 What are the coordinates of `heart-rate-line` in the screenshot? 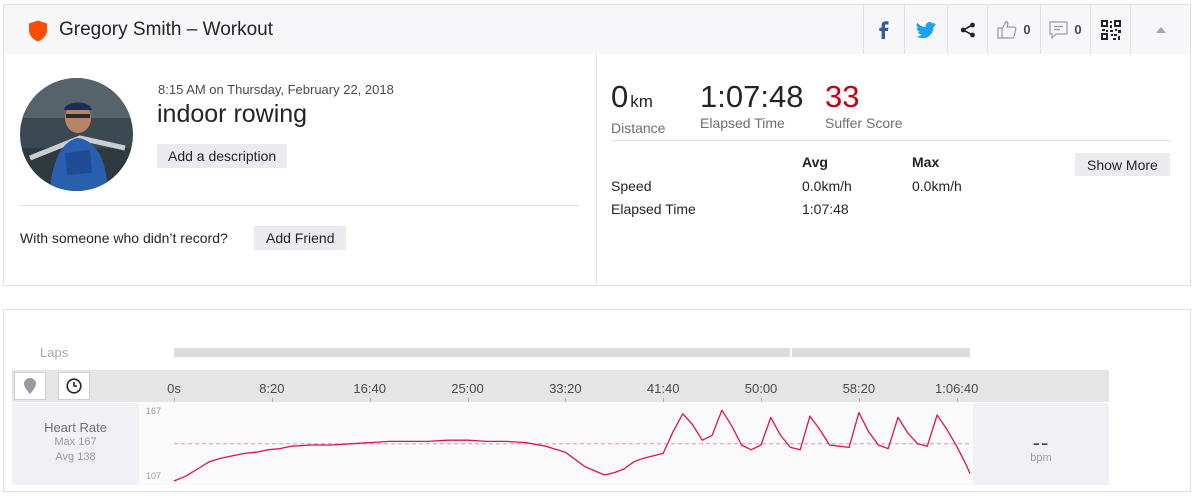 It's located at (572, 445).